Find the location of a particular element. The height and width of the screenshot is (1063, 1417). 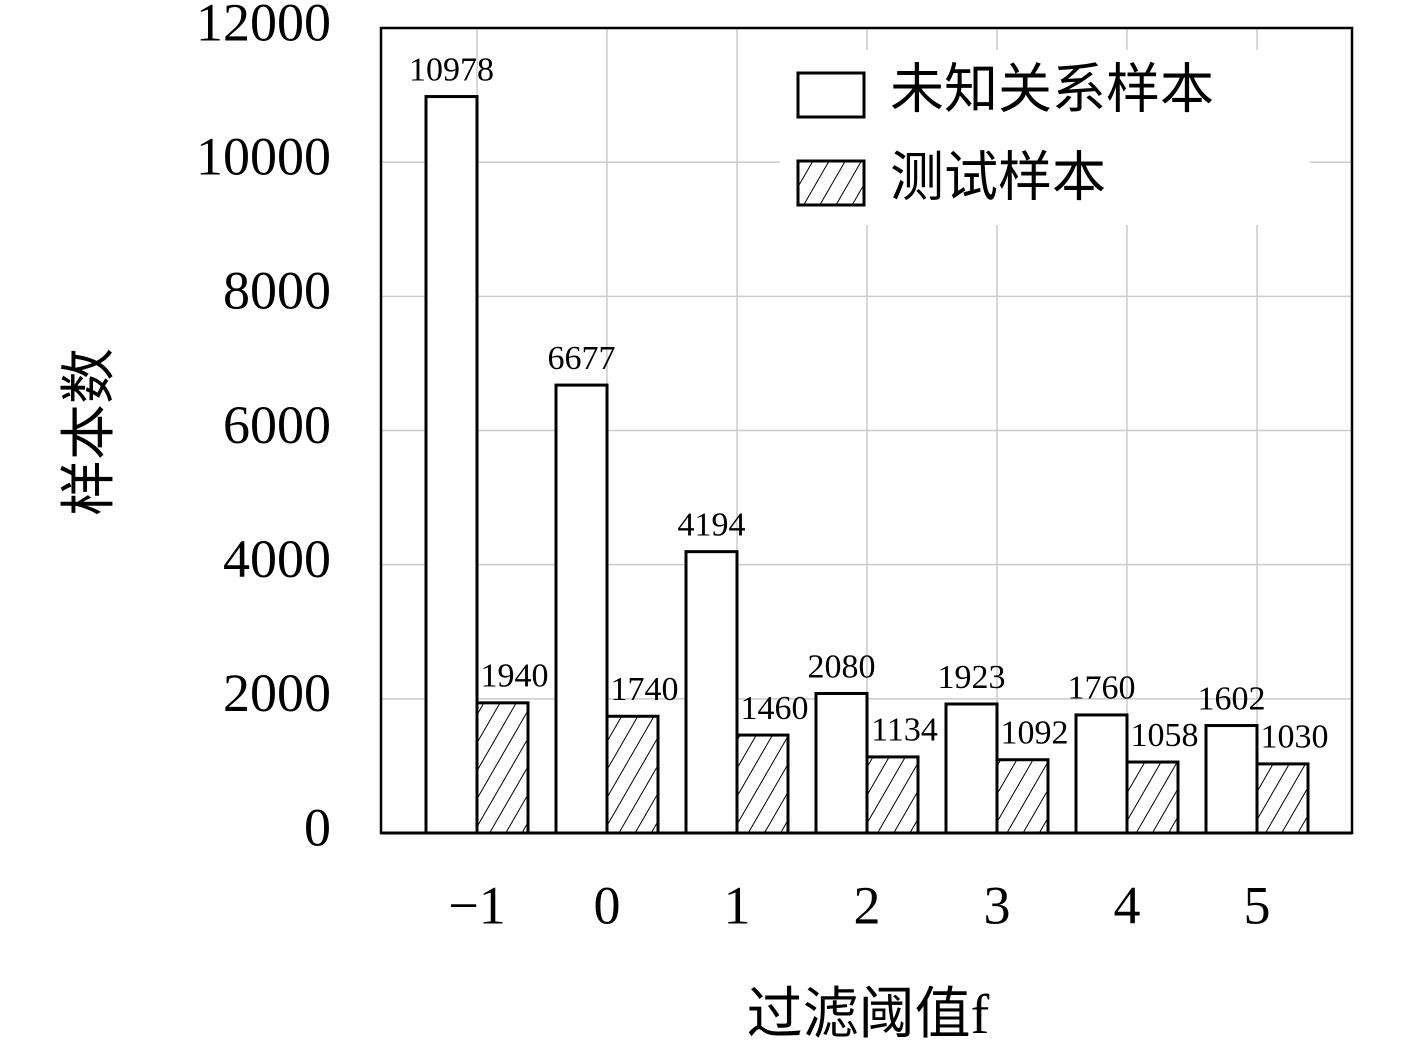

y-tick-label: 8000 is located at coordinates (277, 291).